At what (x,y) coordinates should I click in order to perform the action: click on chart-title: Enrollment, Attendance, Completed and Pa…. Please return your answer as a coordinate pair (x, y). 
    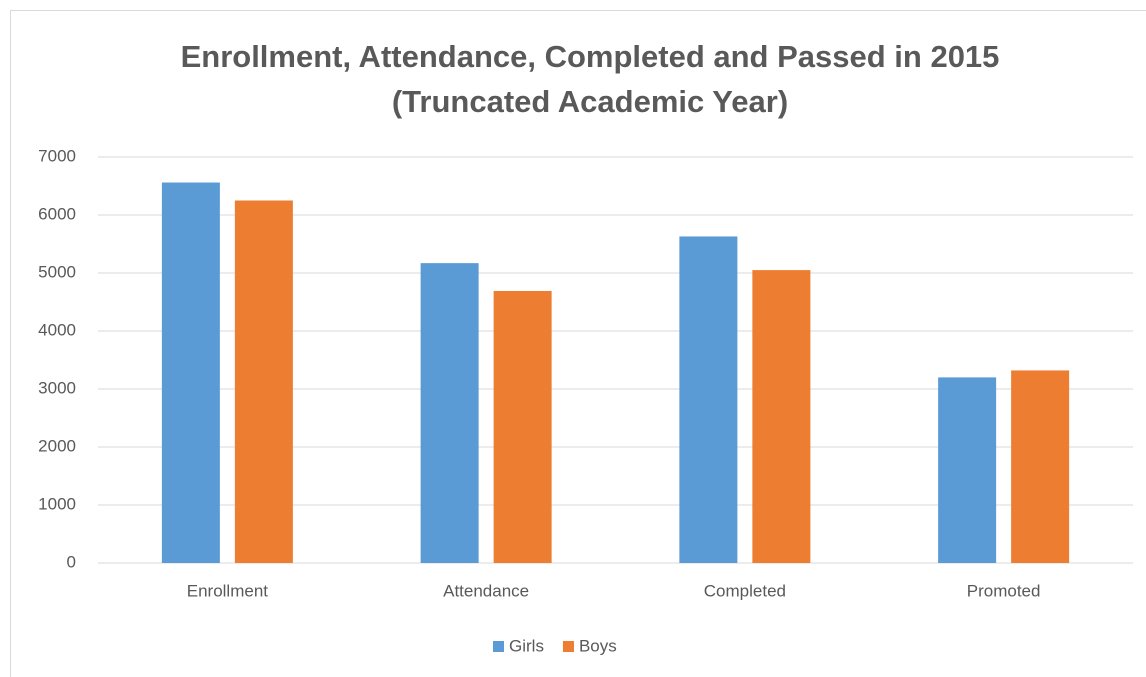
    Looking at the image, I should click on (590, 56).